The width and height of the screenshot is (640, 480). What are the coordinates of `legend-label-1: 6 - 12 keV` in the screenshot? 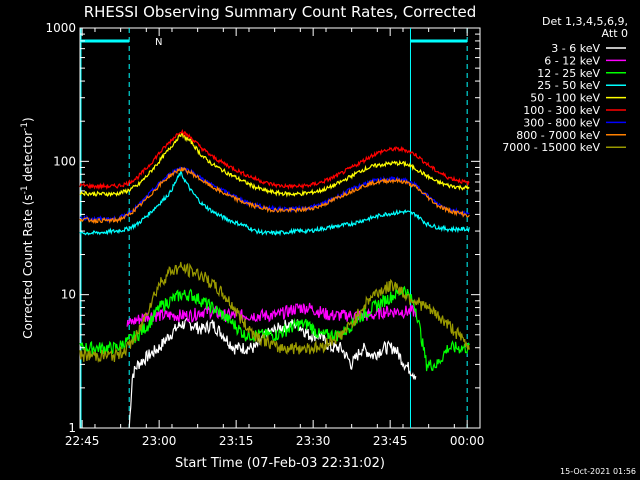 It's located at (572, 60).